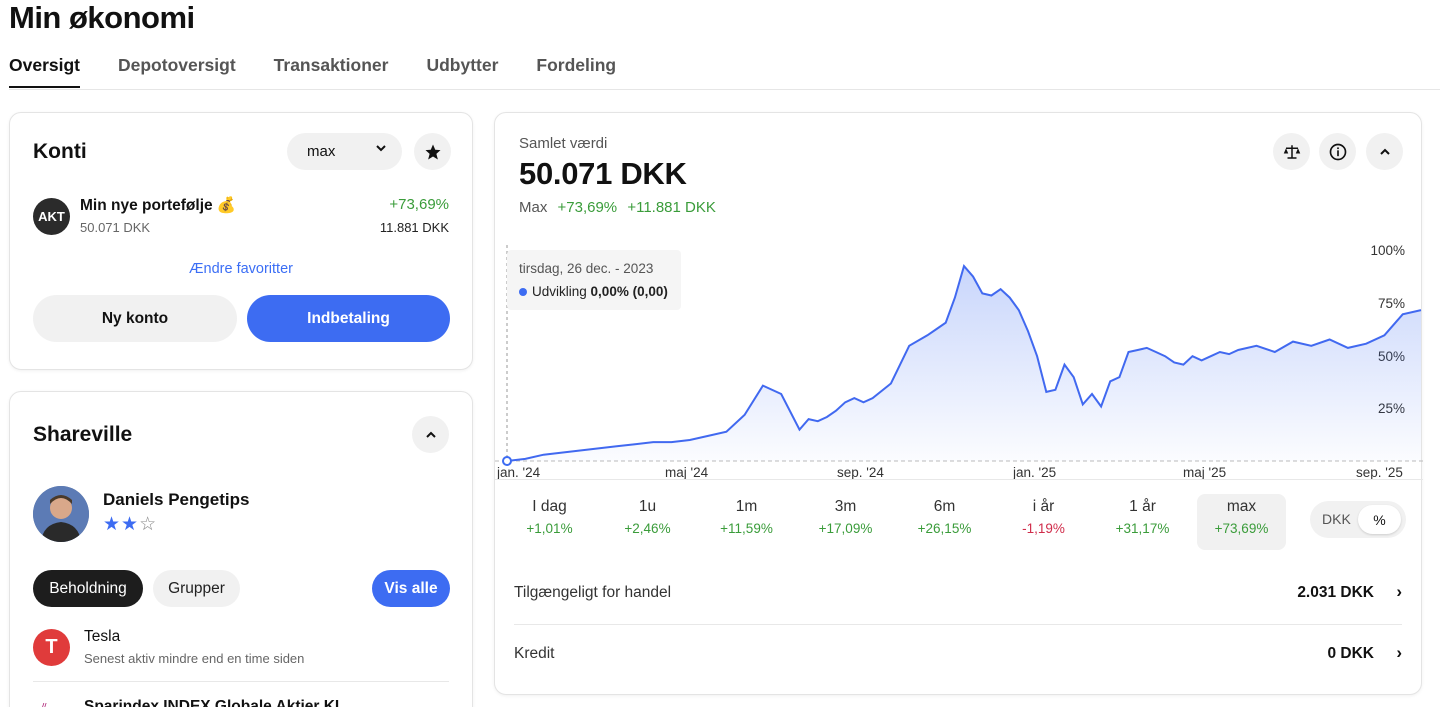 The height and width of the screenshot is (707, 1440). I want to click on period-label: I dag, so click(549, 506).